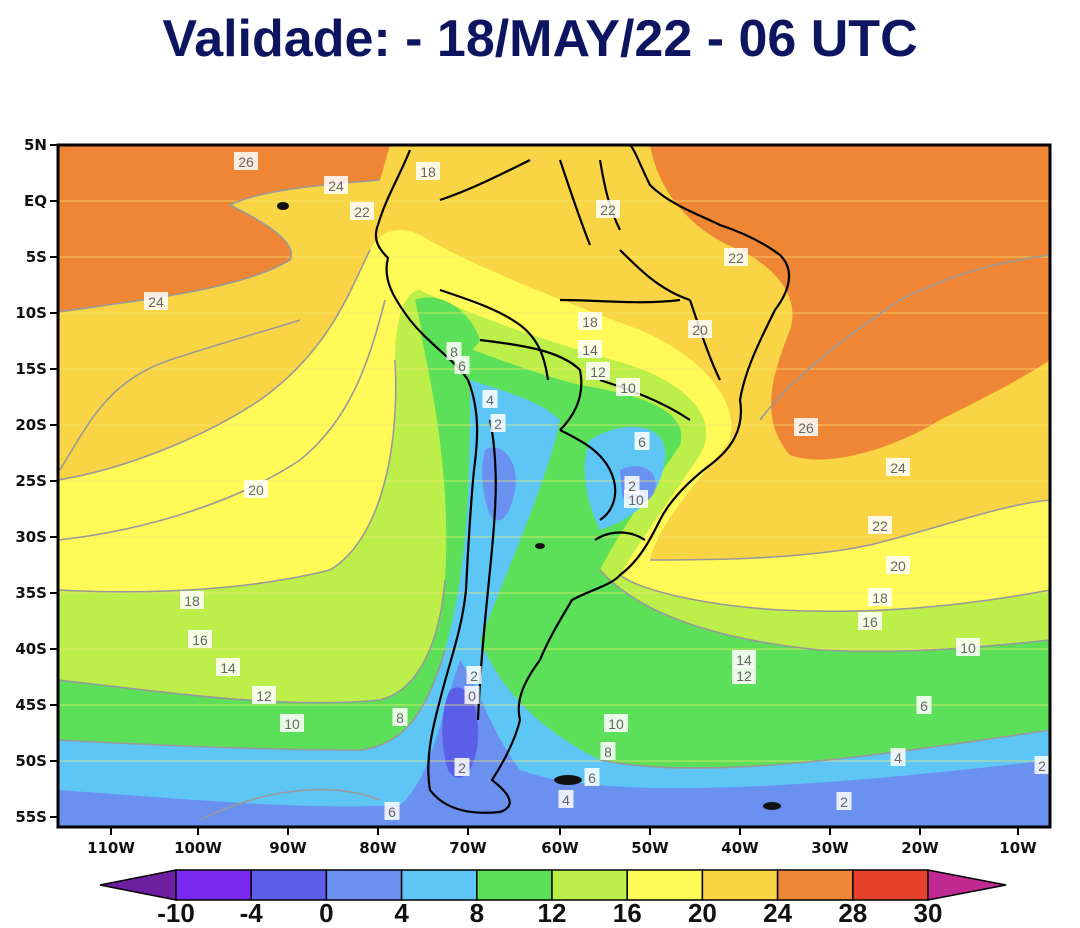  I want to click on lon-label: 80W, so click(378, 848).